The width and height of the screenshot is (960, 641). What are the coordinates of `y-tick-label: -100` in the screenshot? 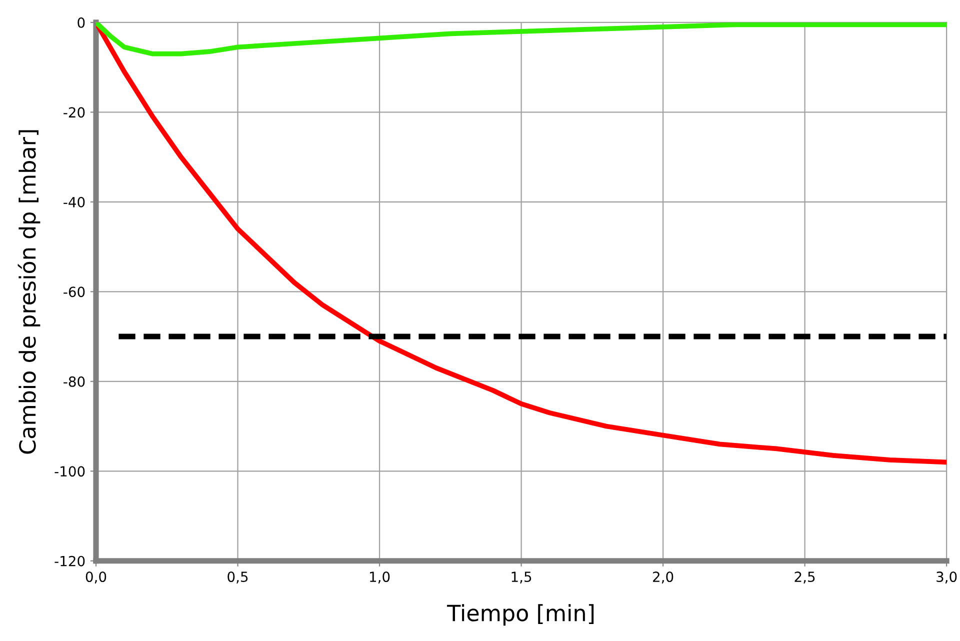 It's located at (69, 471).